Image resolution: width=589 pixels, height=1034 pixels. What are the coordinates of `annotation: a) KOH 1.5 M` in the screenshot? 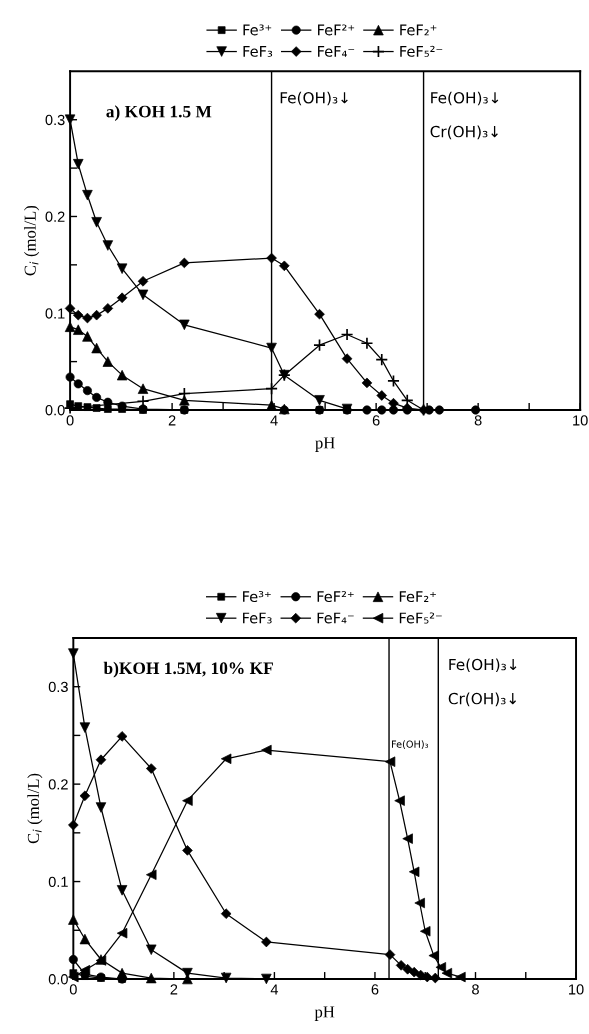 It's located at (159, 113).